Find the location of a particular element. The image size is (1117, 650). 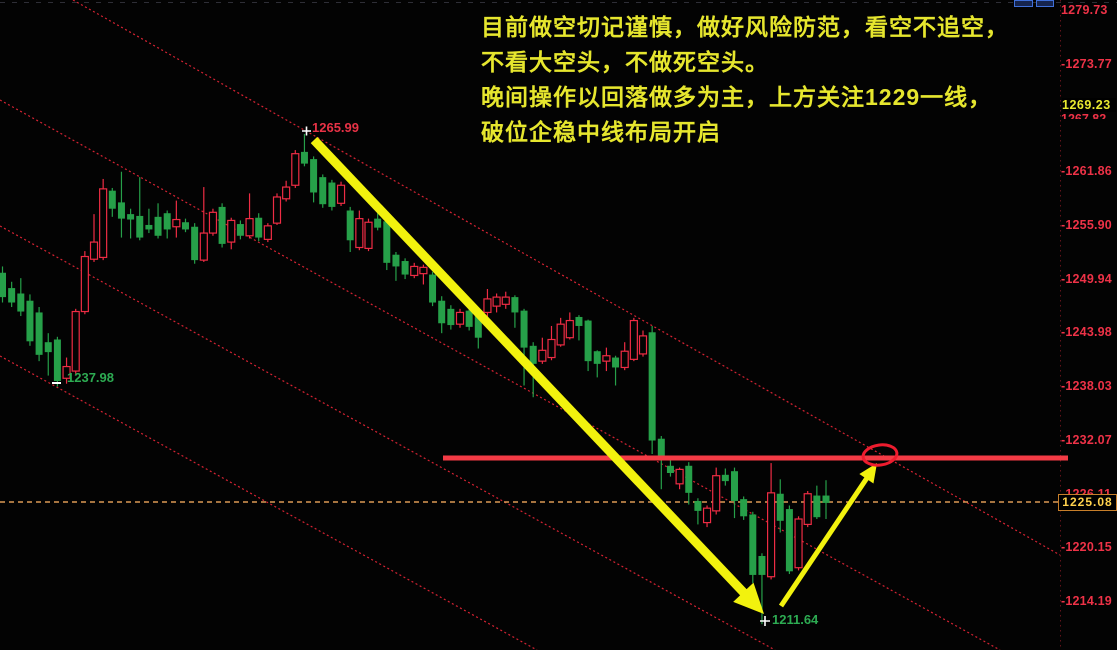

annotation-line-4: 破位企稳中线布局开启 is located at coordinates (601, 132).